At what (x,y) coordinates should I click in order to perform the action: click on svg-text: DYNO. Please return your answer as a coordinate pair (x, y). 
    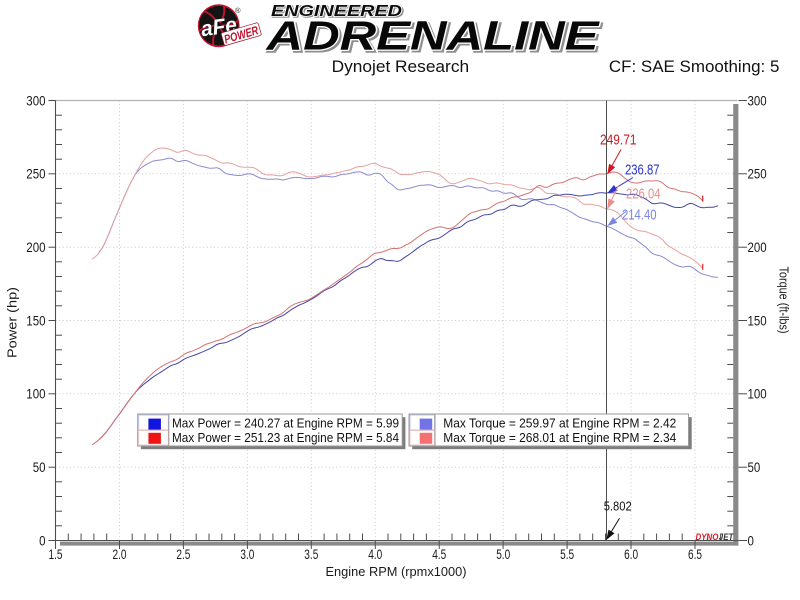
    Looking at the image, I should click on (708, 537).